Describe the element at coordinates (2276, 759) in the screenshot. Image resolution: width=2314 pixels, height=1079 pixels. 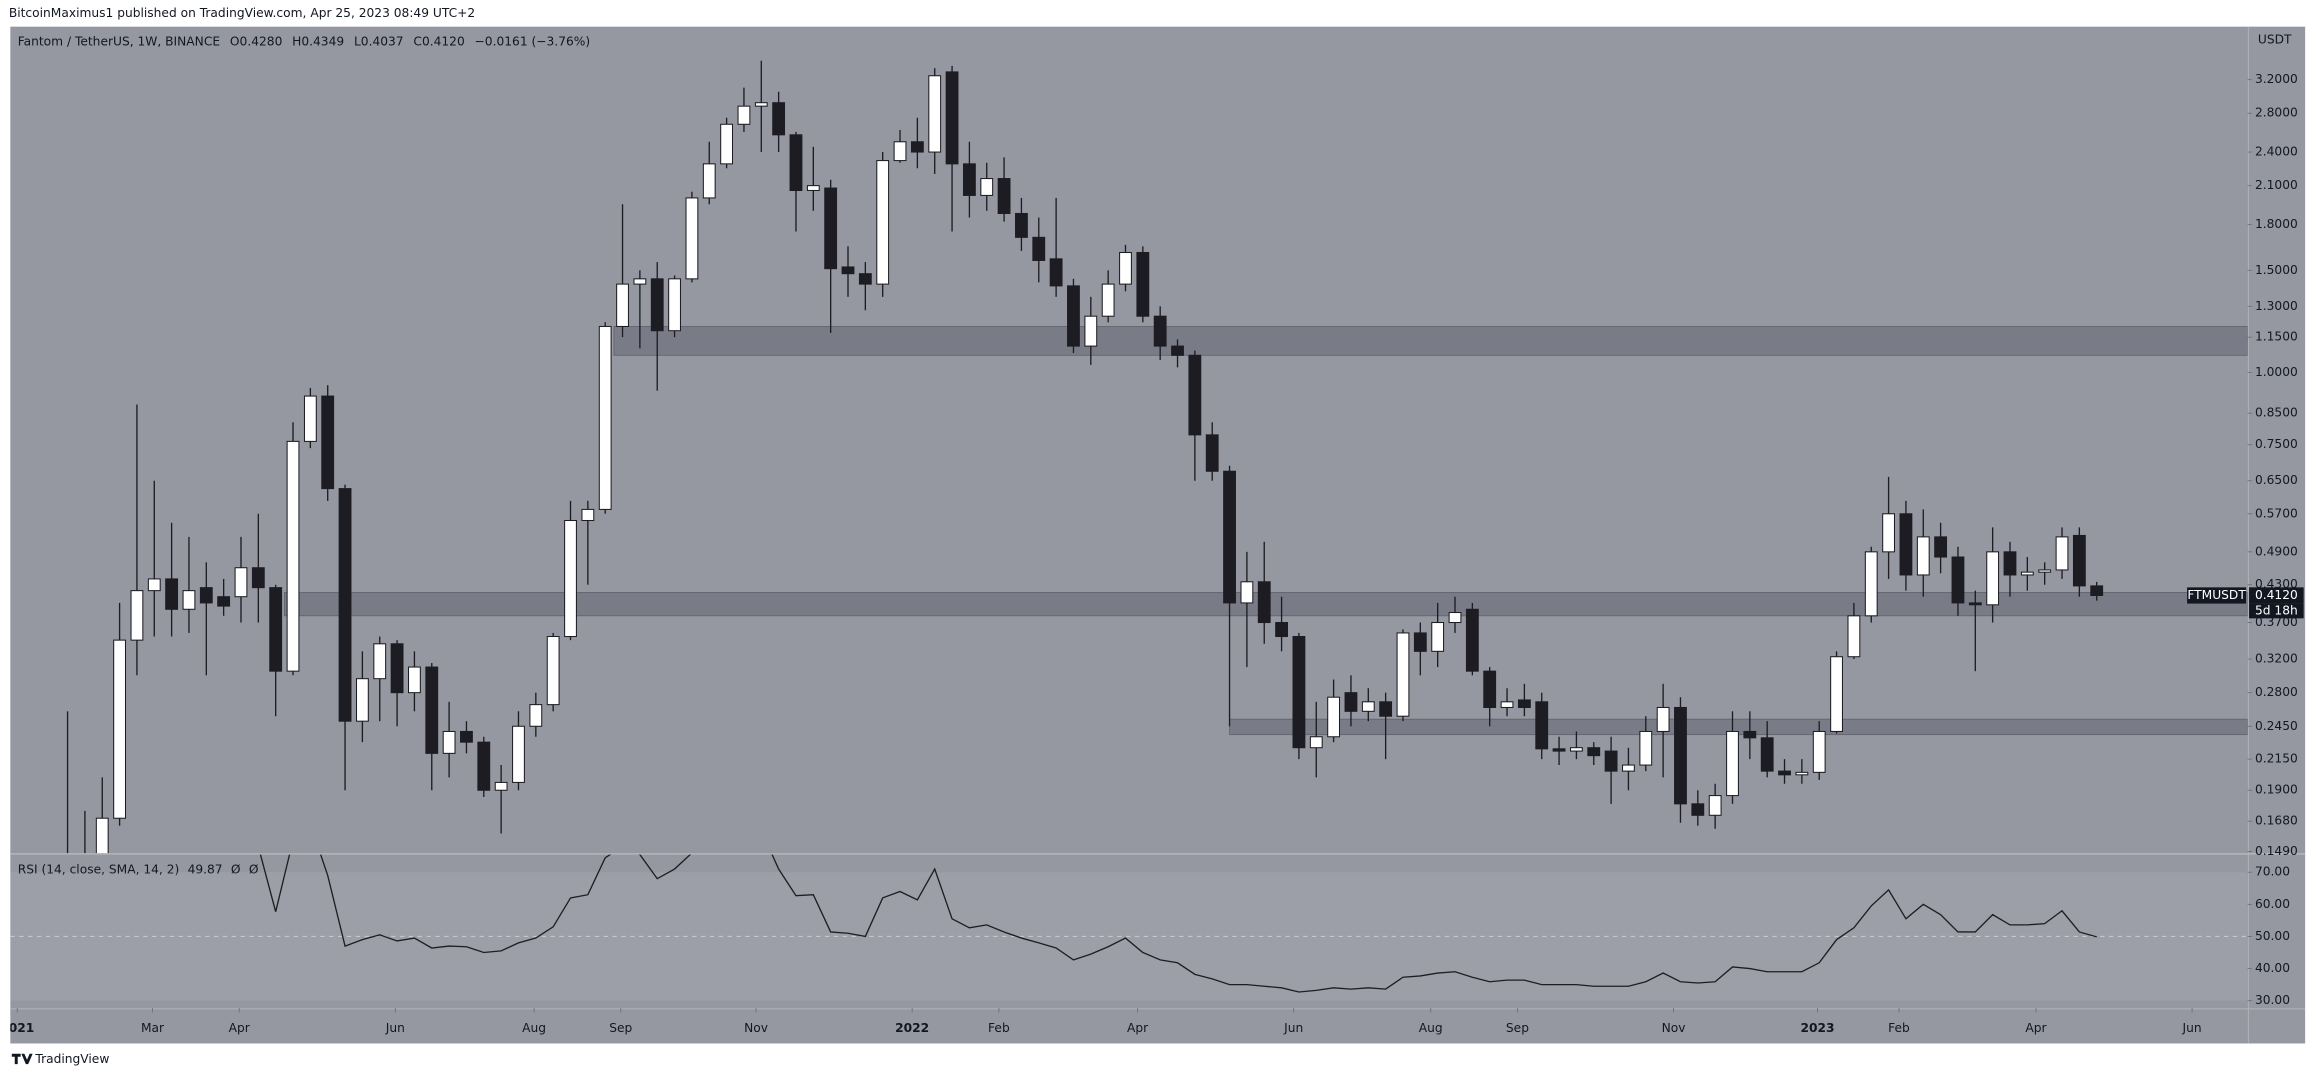
I see `y-tick-label: 0.2150` at that location.